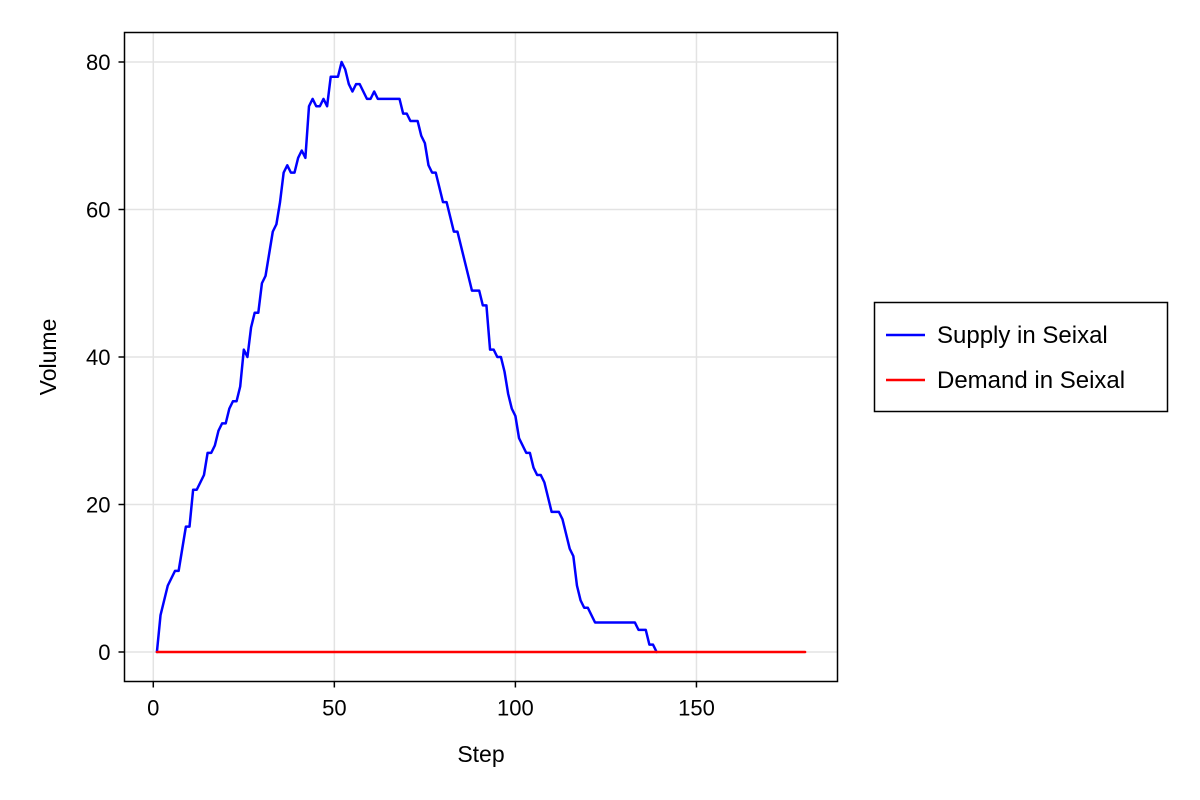 The image size is (1200, 800). Describe the element at coordinates (334, 708) in the screenshot. I see `x-tick-label: 50` at that location.